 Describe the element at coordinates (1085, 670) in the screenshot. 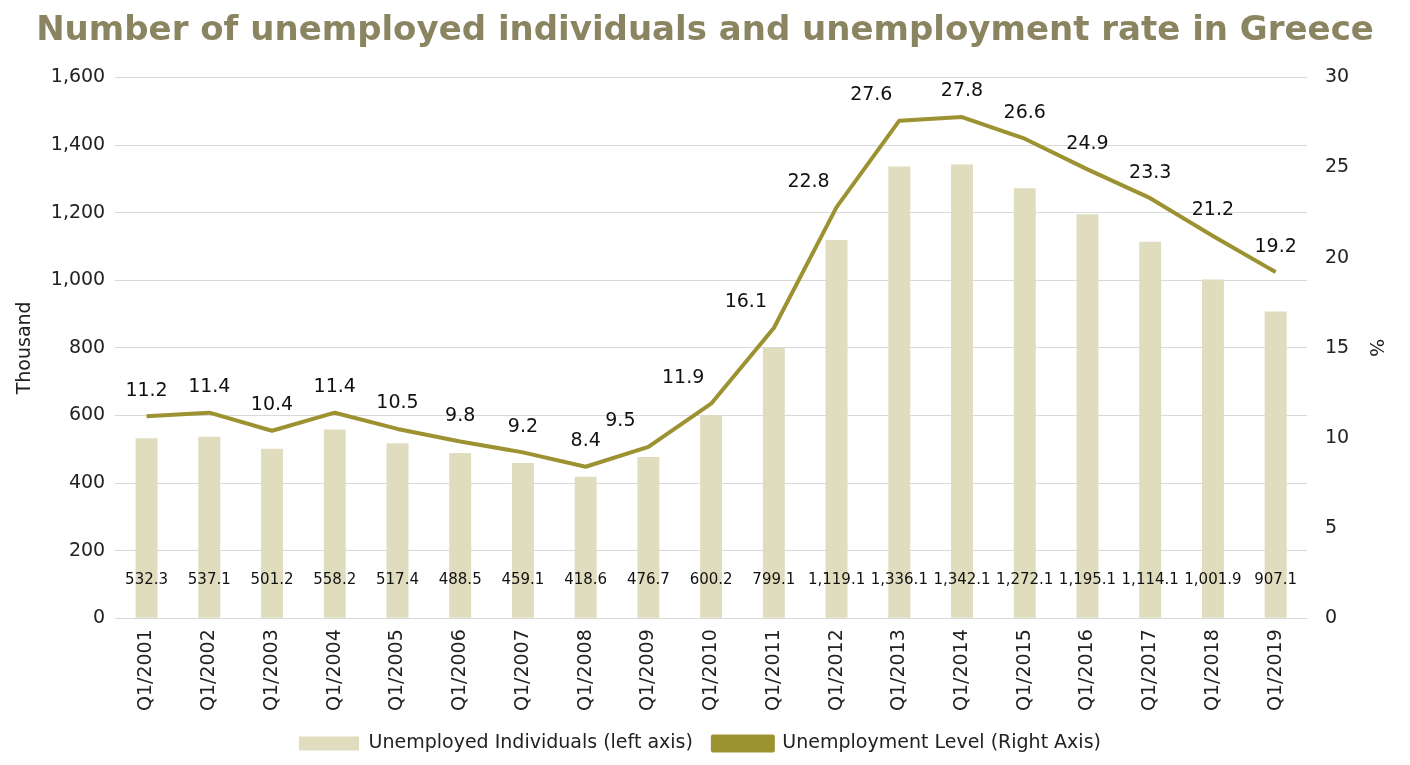

I see `x-tick-label: Q1/2016` at that location.